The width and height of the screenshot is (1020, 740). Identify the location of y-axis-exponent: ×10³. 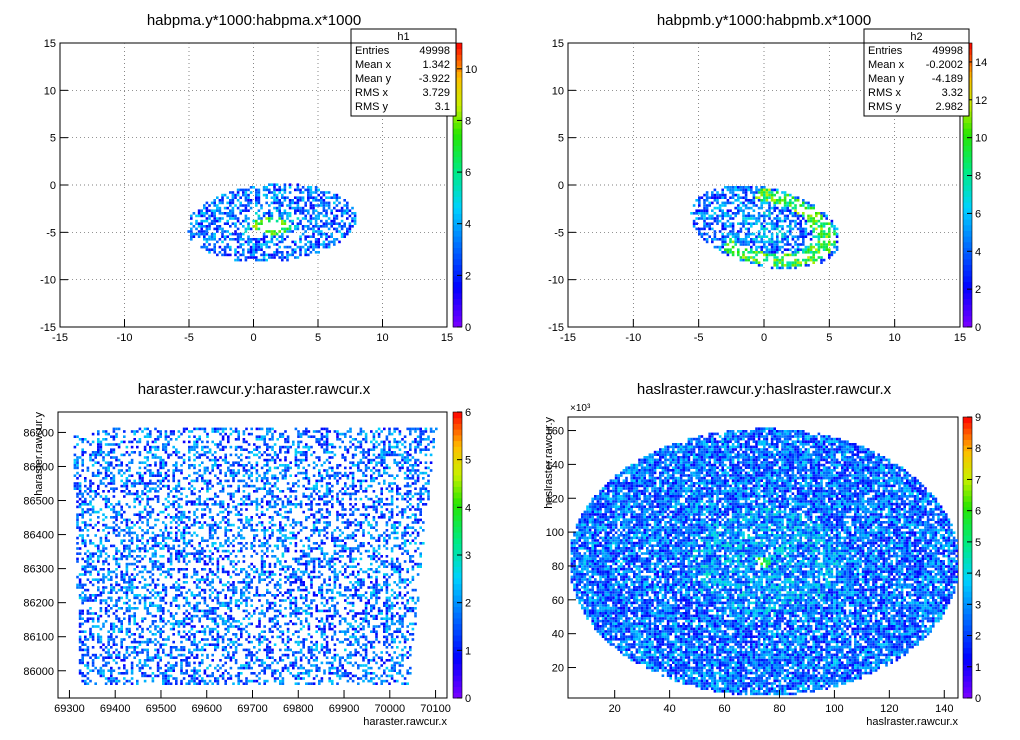
(580, 408).